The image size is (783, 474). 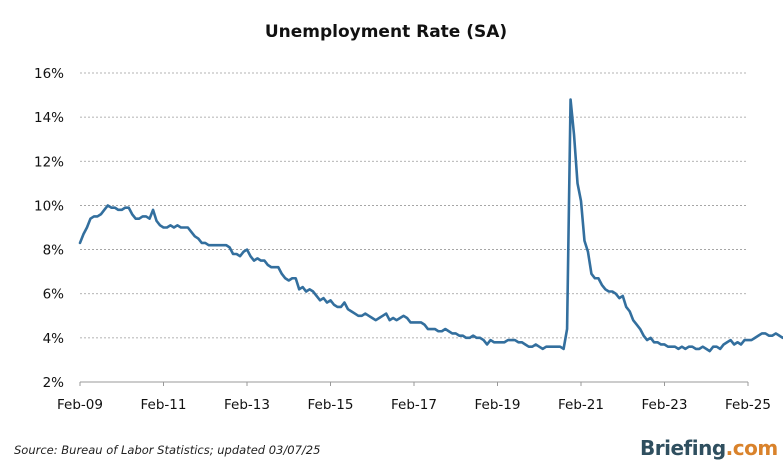 I want to click on y-axis-ticks: 2% 4% 6% 8% 10% 12% 14% 16%, so click(x=49, y=228).